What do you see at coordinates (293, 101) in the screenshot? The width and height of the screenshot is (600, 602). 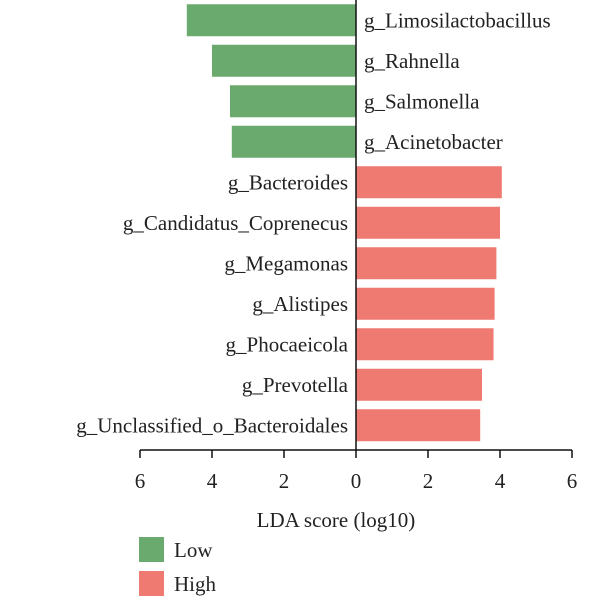 I see `bar-g-salmonella` at bounding box center [293, 101].